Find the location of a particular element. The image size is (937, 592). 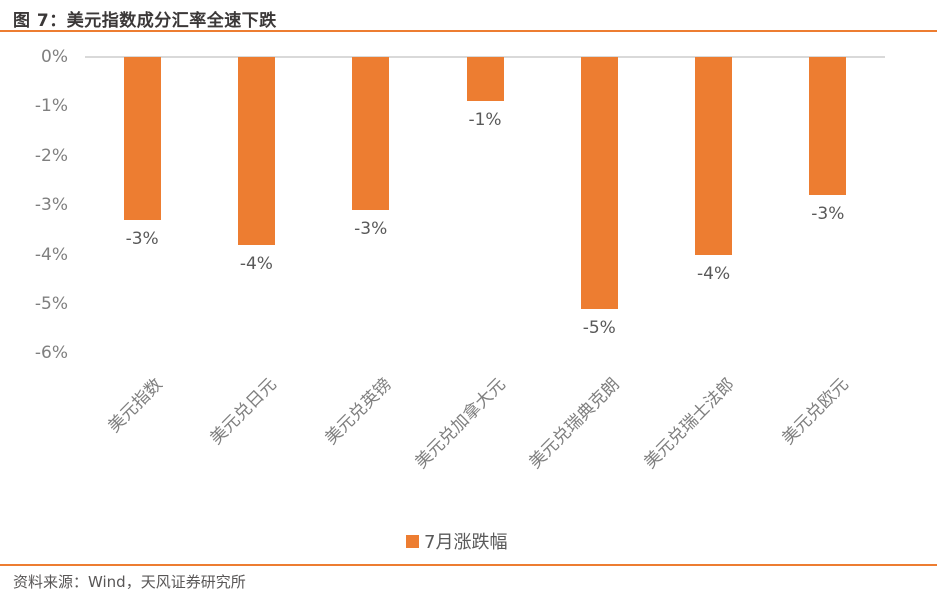

footer-divider is located at coordinates (468, 565).